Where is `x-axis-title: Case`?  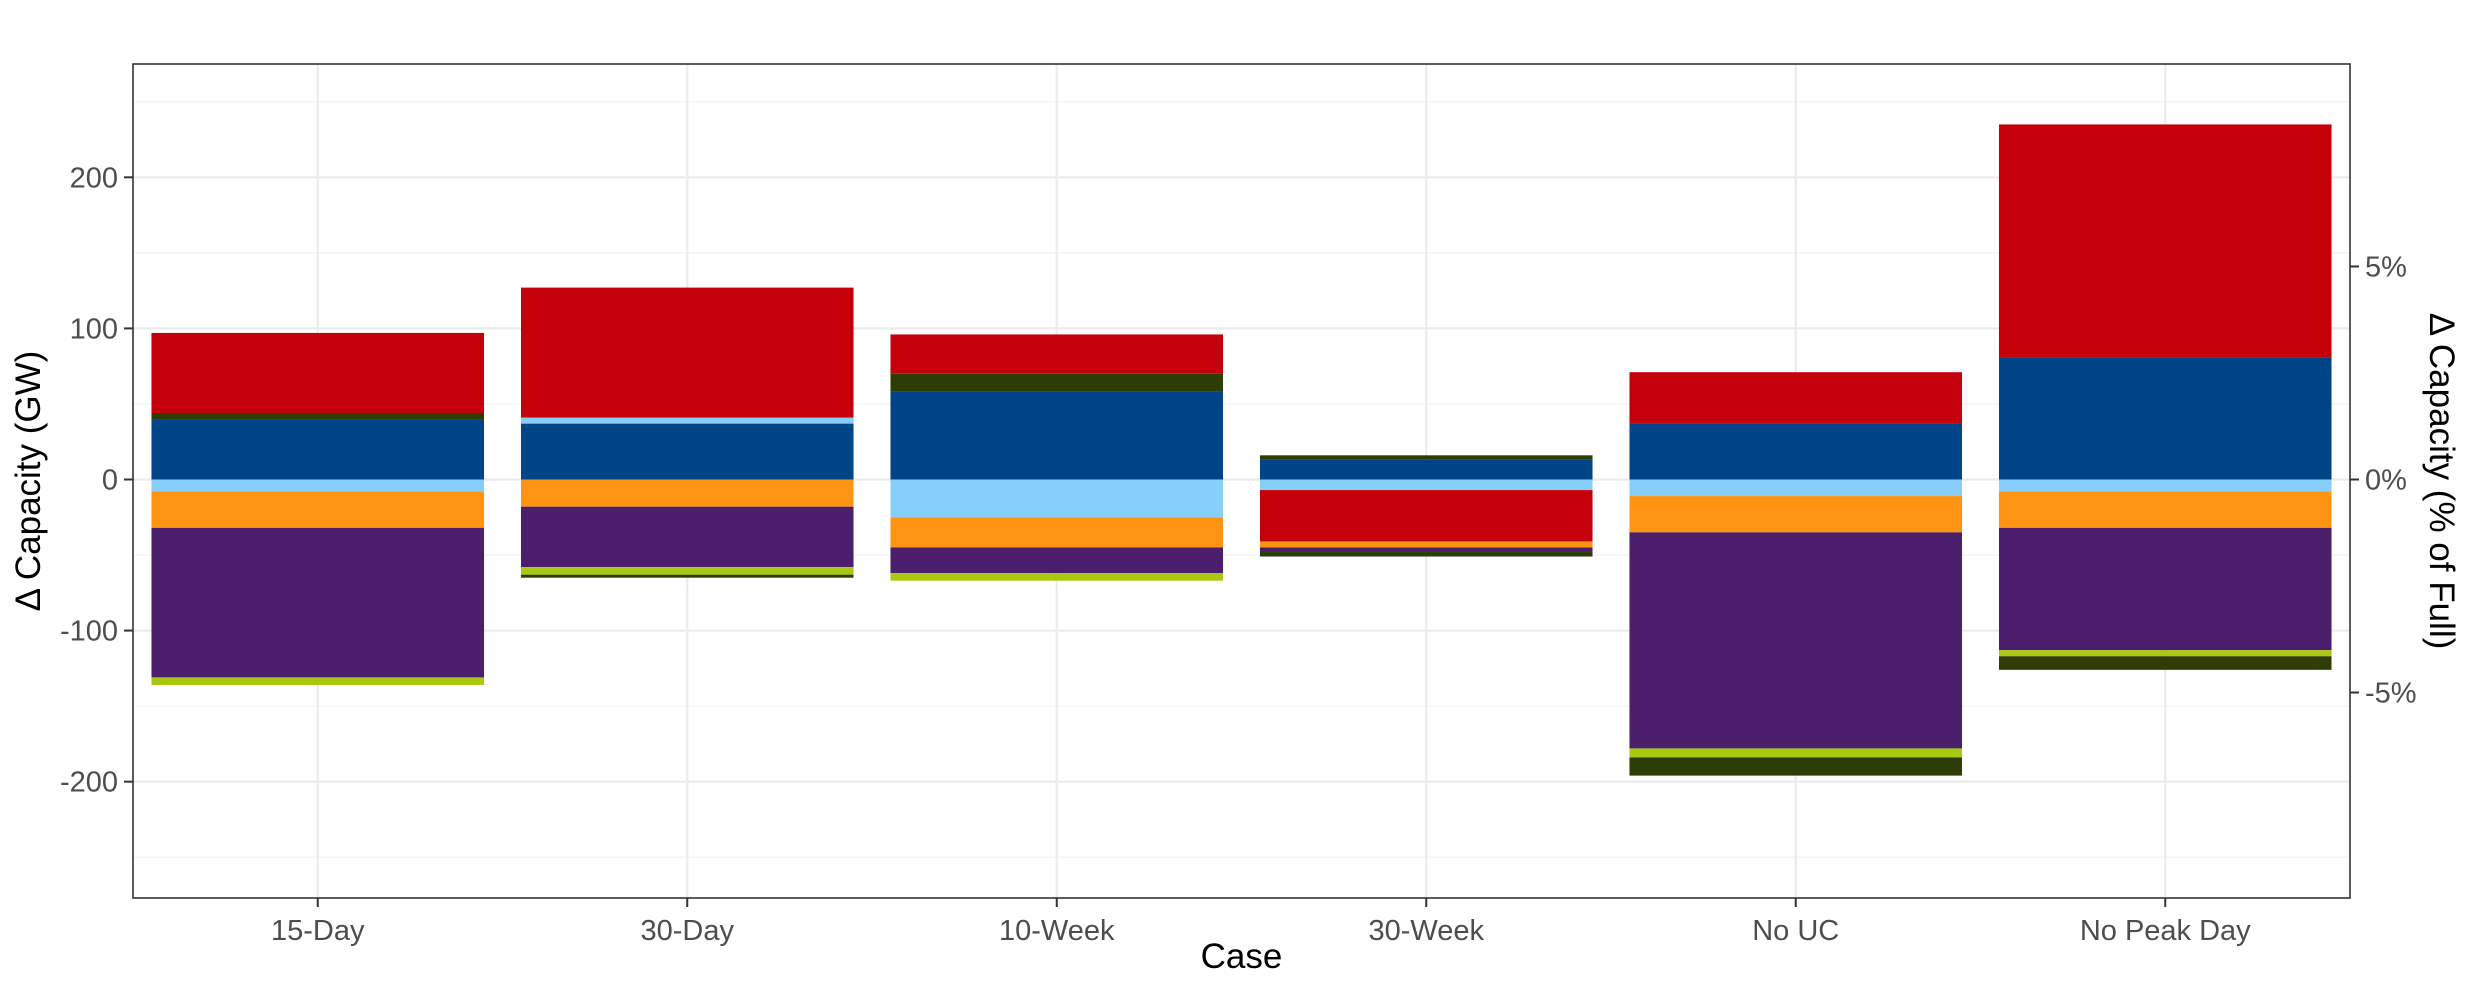
x-axis-title: Case is located at coordinates (1242, 956).